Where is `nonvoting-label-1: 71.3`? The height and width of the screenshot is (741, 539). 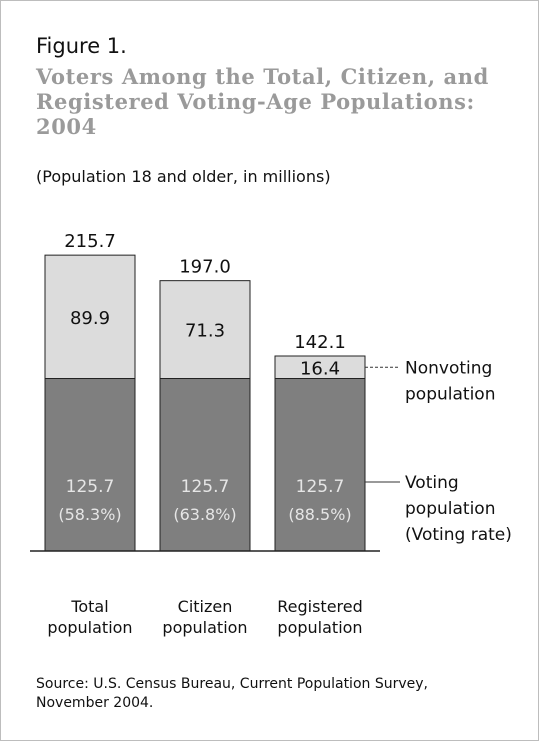 nonvoting-label-1: 71.3 is located at coordinates (205, 331).